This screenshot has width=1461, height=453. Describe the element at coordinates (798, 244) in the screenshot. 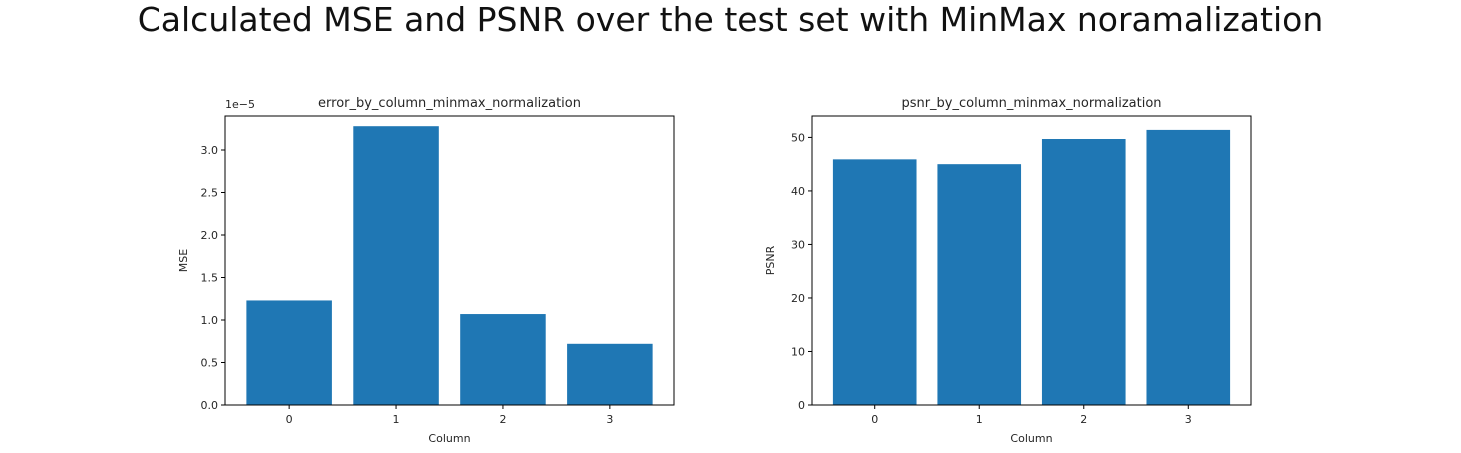

I see `y-tick-label: 30` at that location.